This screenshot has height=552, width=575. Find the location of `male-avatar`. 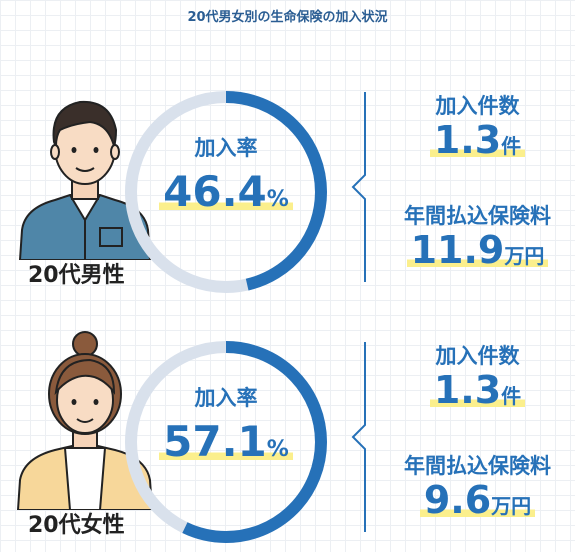

male-avatar is located at coordinates (85, 180).